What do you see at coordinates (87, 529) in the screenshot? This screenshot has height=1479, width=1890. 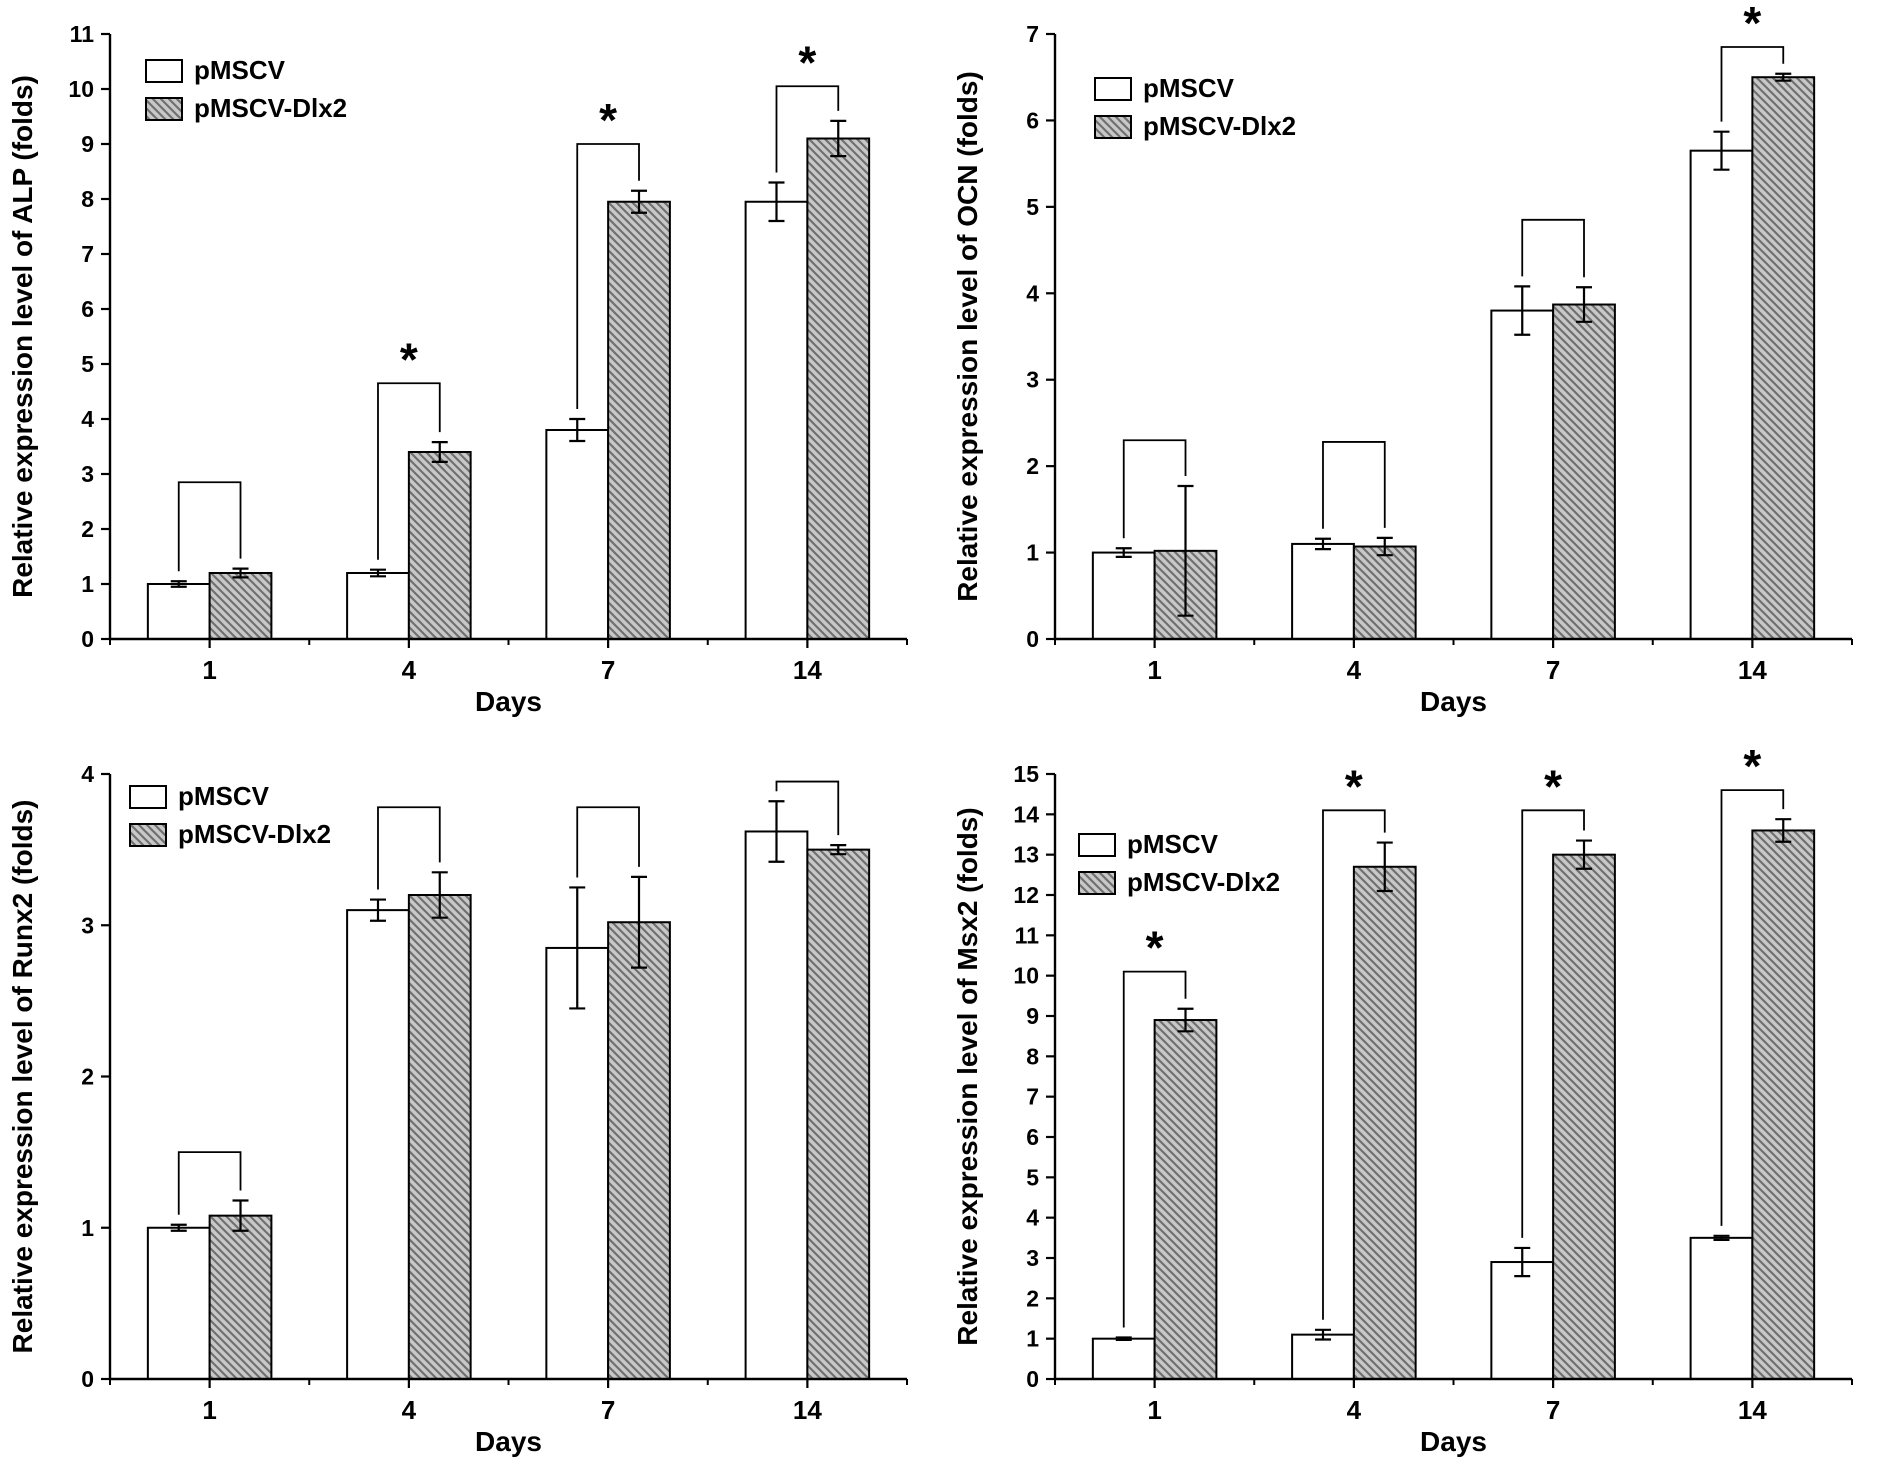 I see `y-tick-label: 2` at bounding box center [87, 529].